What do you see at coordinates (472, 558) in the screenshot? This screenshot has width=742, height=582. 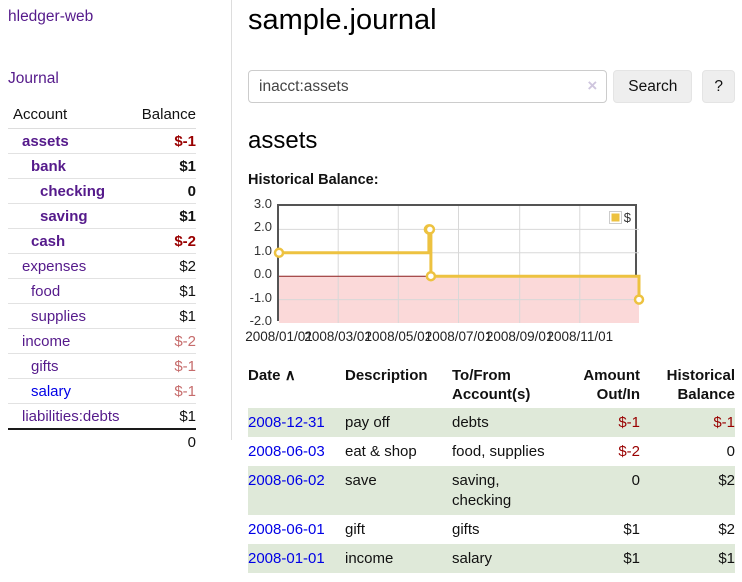 I see `transaction-accounts: salary` at bounding box center [472, 558].